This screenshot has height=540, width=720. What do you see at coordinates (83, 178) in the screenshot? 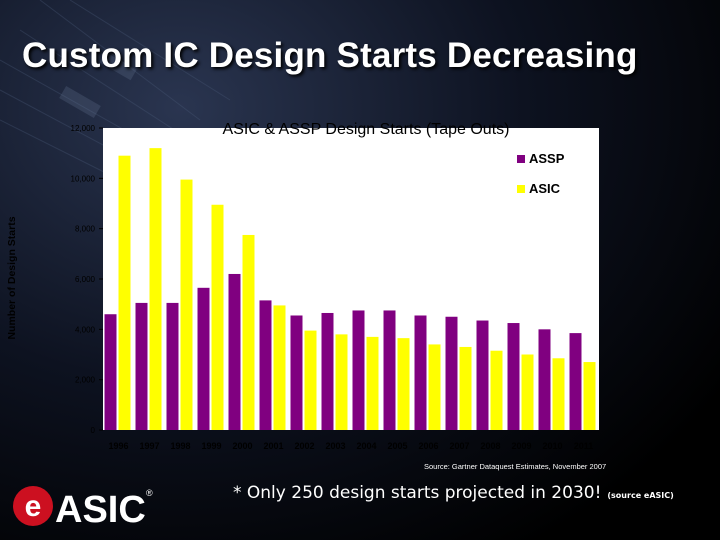
I see `y-tick-label: 10,000` at bounding box center [83, 178].